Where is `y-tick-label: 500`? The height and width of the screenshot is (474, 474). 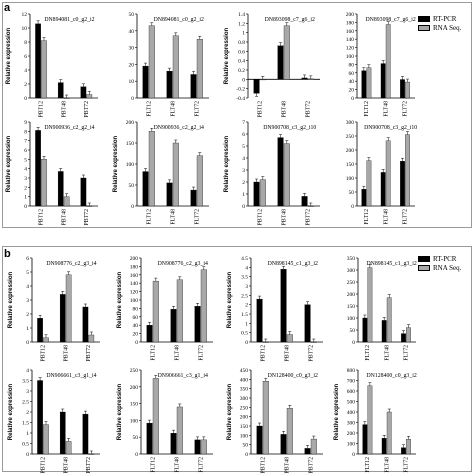 y-tick-label: 500 is located at coordinates (351, 403).